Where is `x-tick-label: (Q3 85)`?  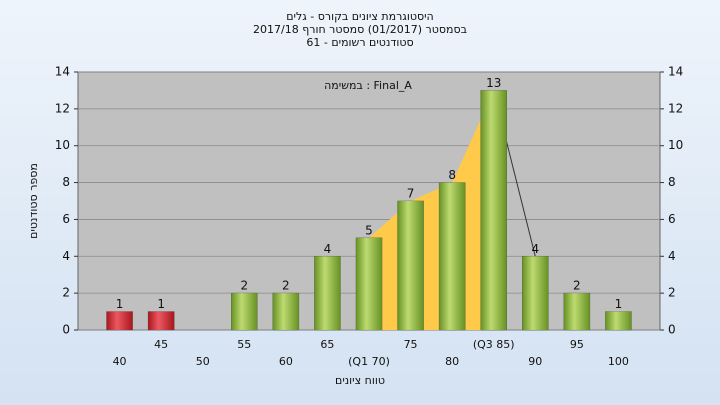
x-tick-label: (Q3 85) is located at coordinates (494, 344).